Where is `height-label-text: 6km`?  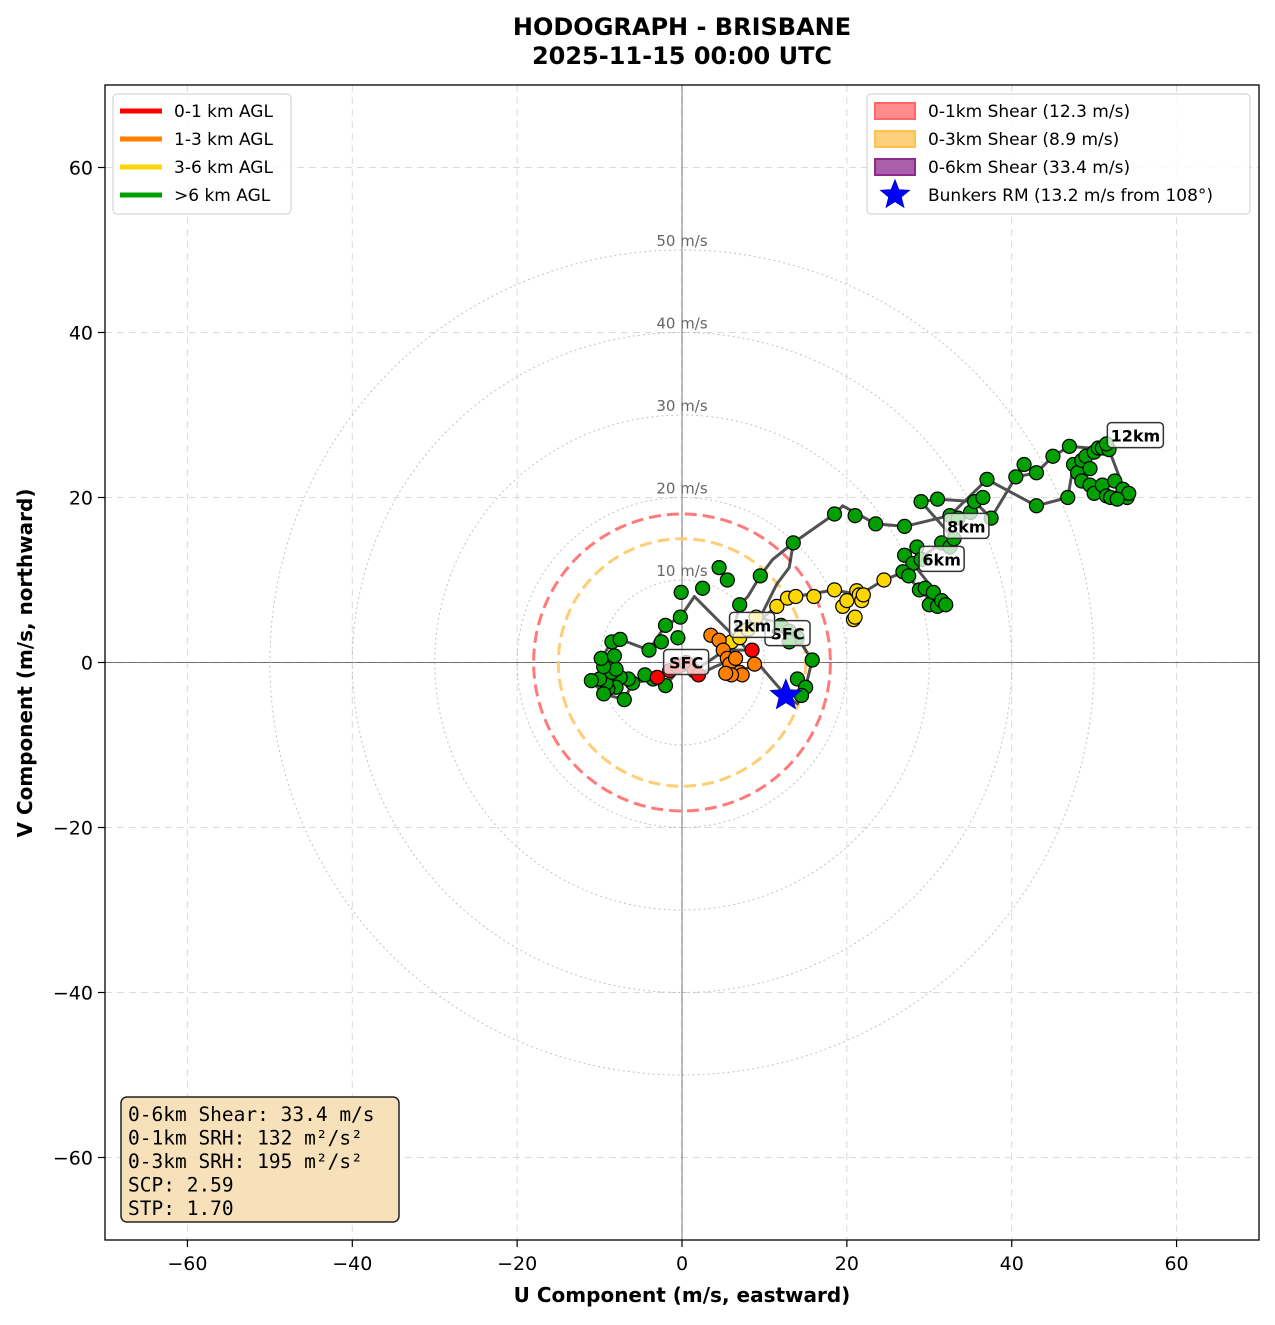
height-label-text: 6km is located at coordinates (941, 559).